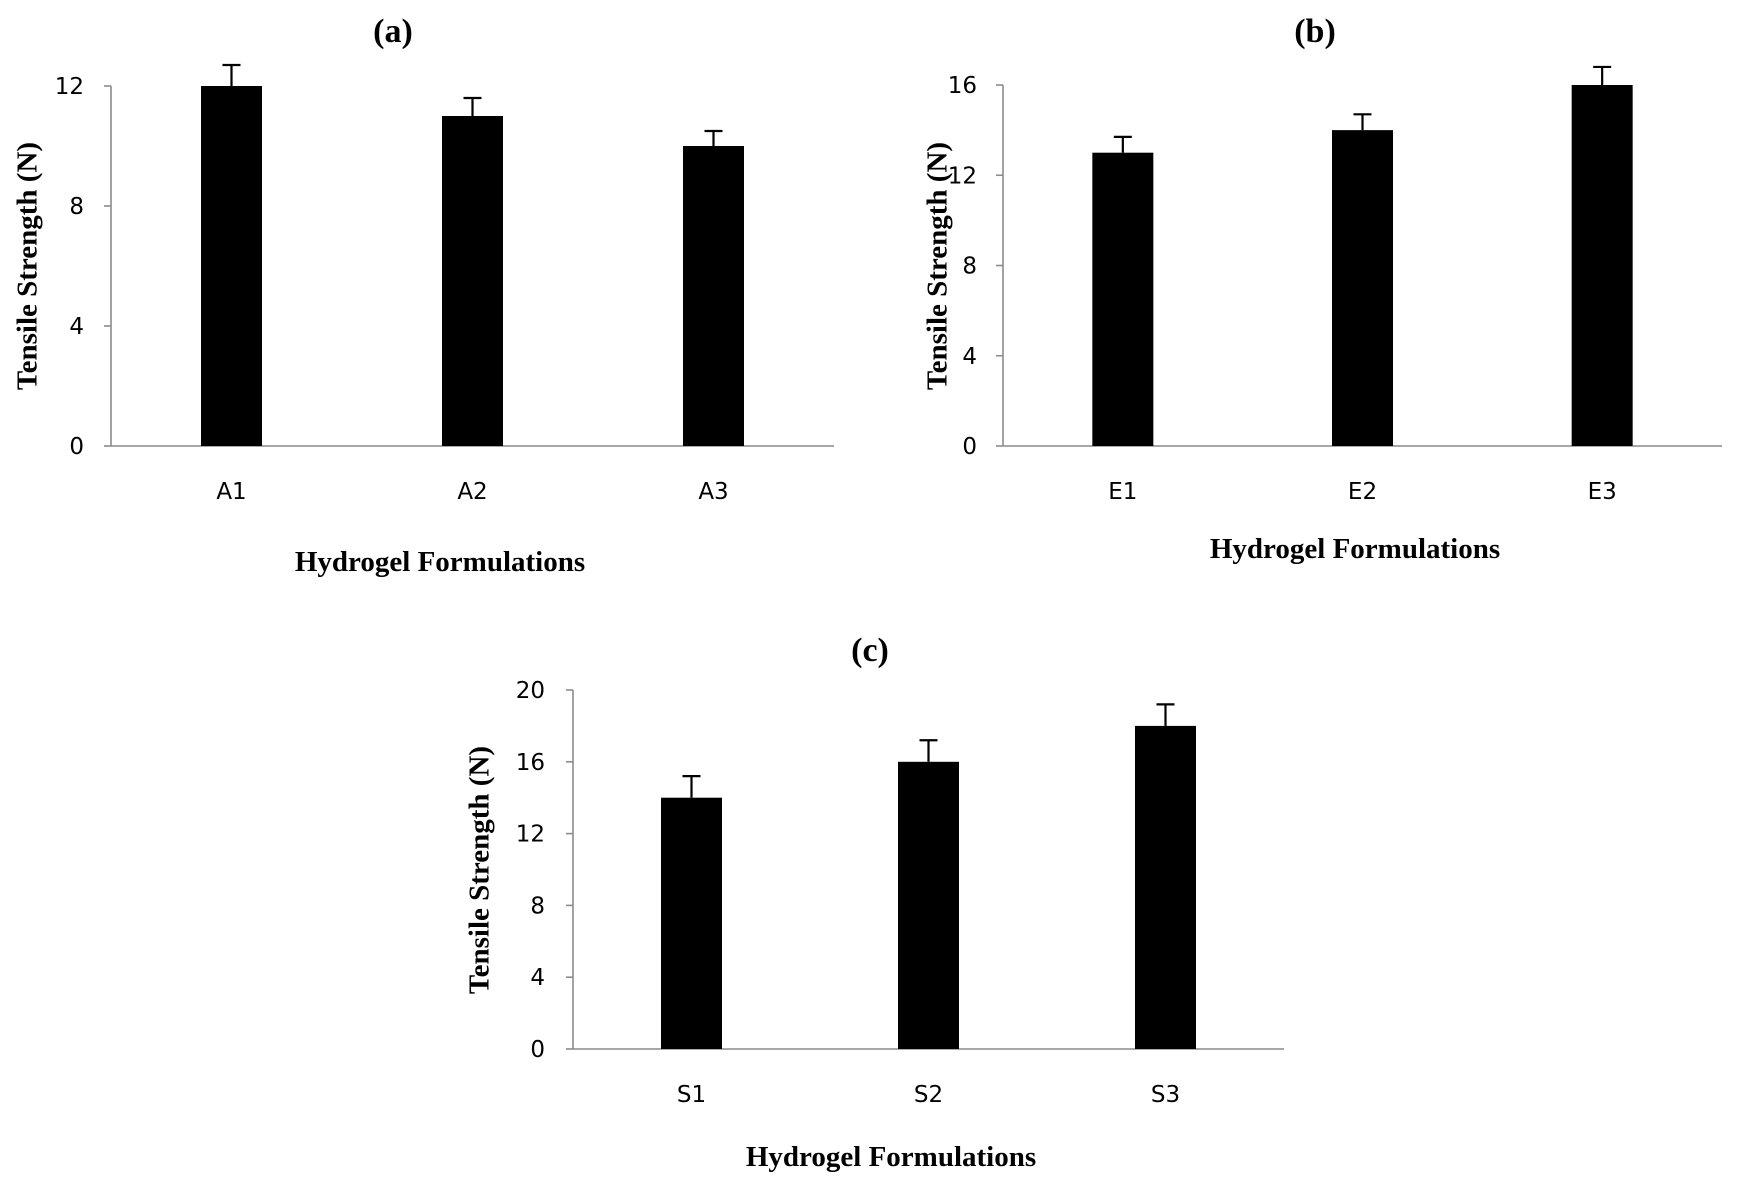  Describe the element at coordinates (472, 281) in the screenshot. I see `bar-a2` at that location.